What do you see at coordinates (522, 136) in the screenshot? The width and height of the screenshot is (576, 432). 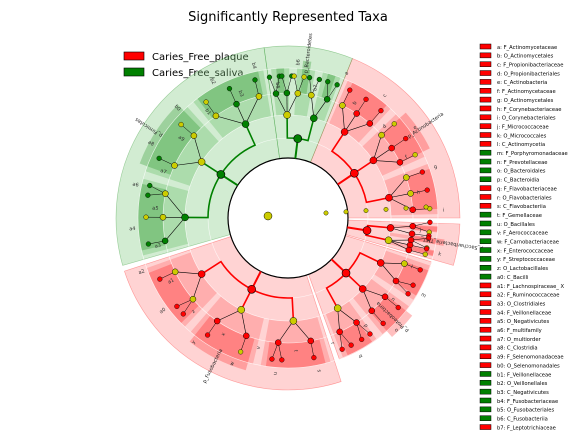 I see `key-label-k: k: O_Micrococcales` at bounding box center [522, 136].